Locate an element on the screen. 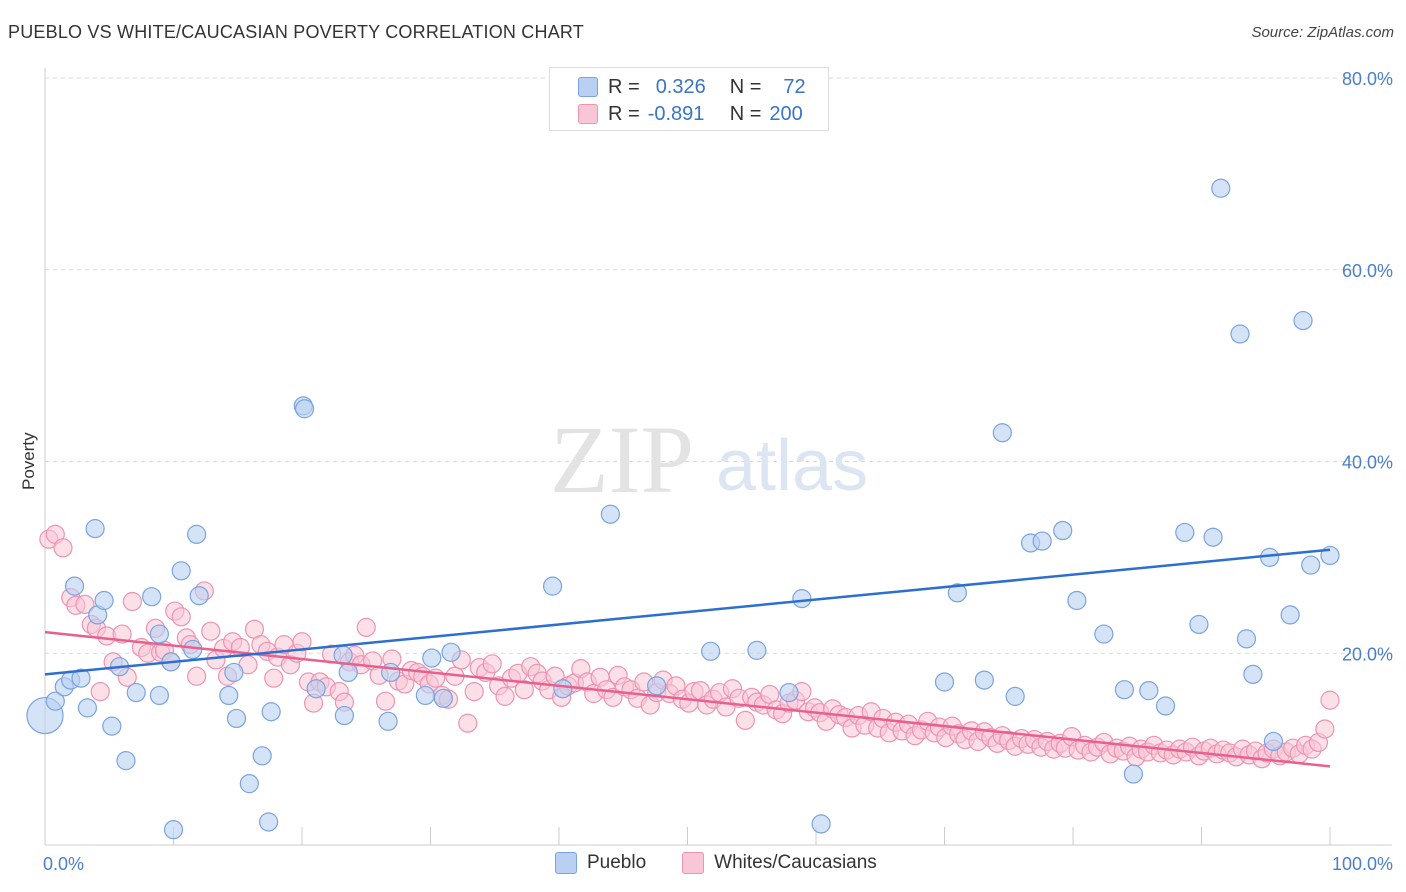  x-tick-label: 100.0% is located at coordinates (1362, 864).